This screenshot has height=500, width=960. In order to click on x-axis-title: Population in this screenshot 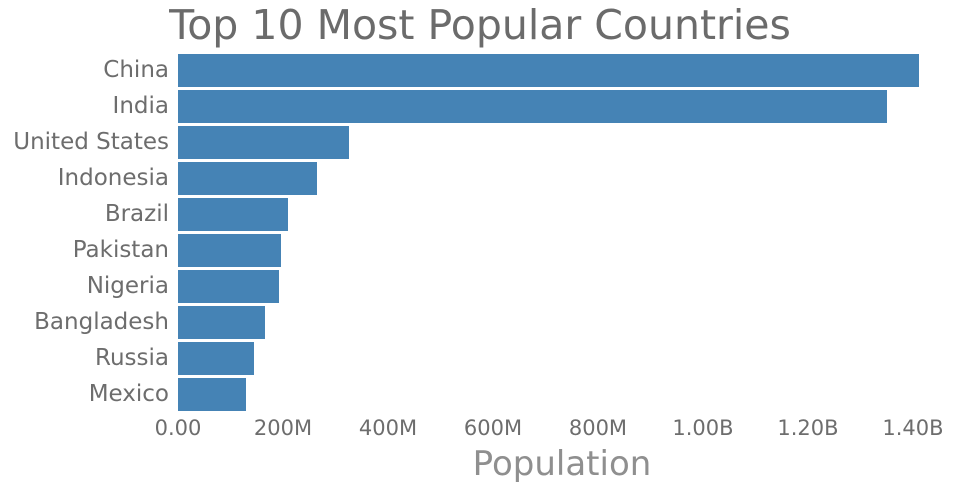, I will do `click(562, 464)`.